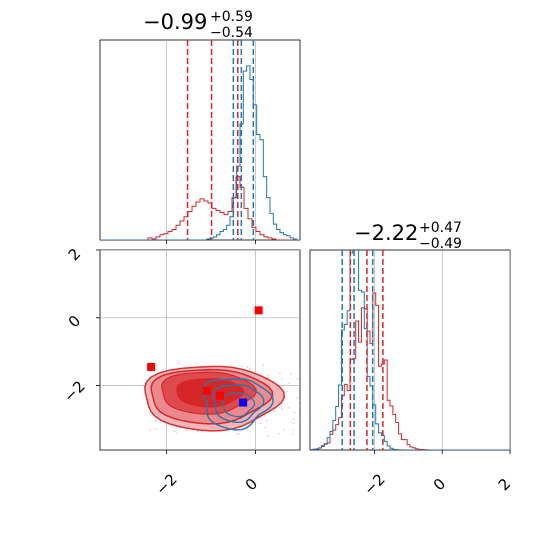 The height and width of the screenshot is (550, 550). I want to click on scatter-ytick-label: −2, so click(74, 391).